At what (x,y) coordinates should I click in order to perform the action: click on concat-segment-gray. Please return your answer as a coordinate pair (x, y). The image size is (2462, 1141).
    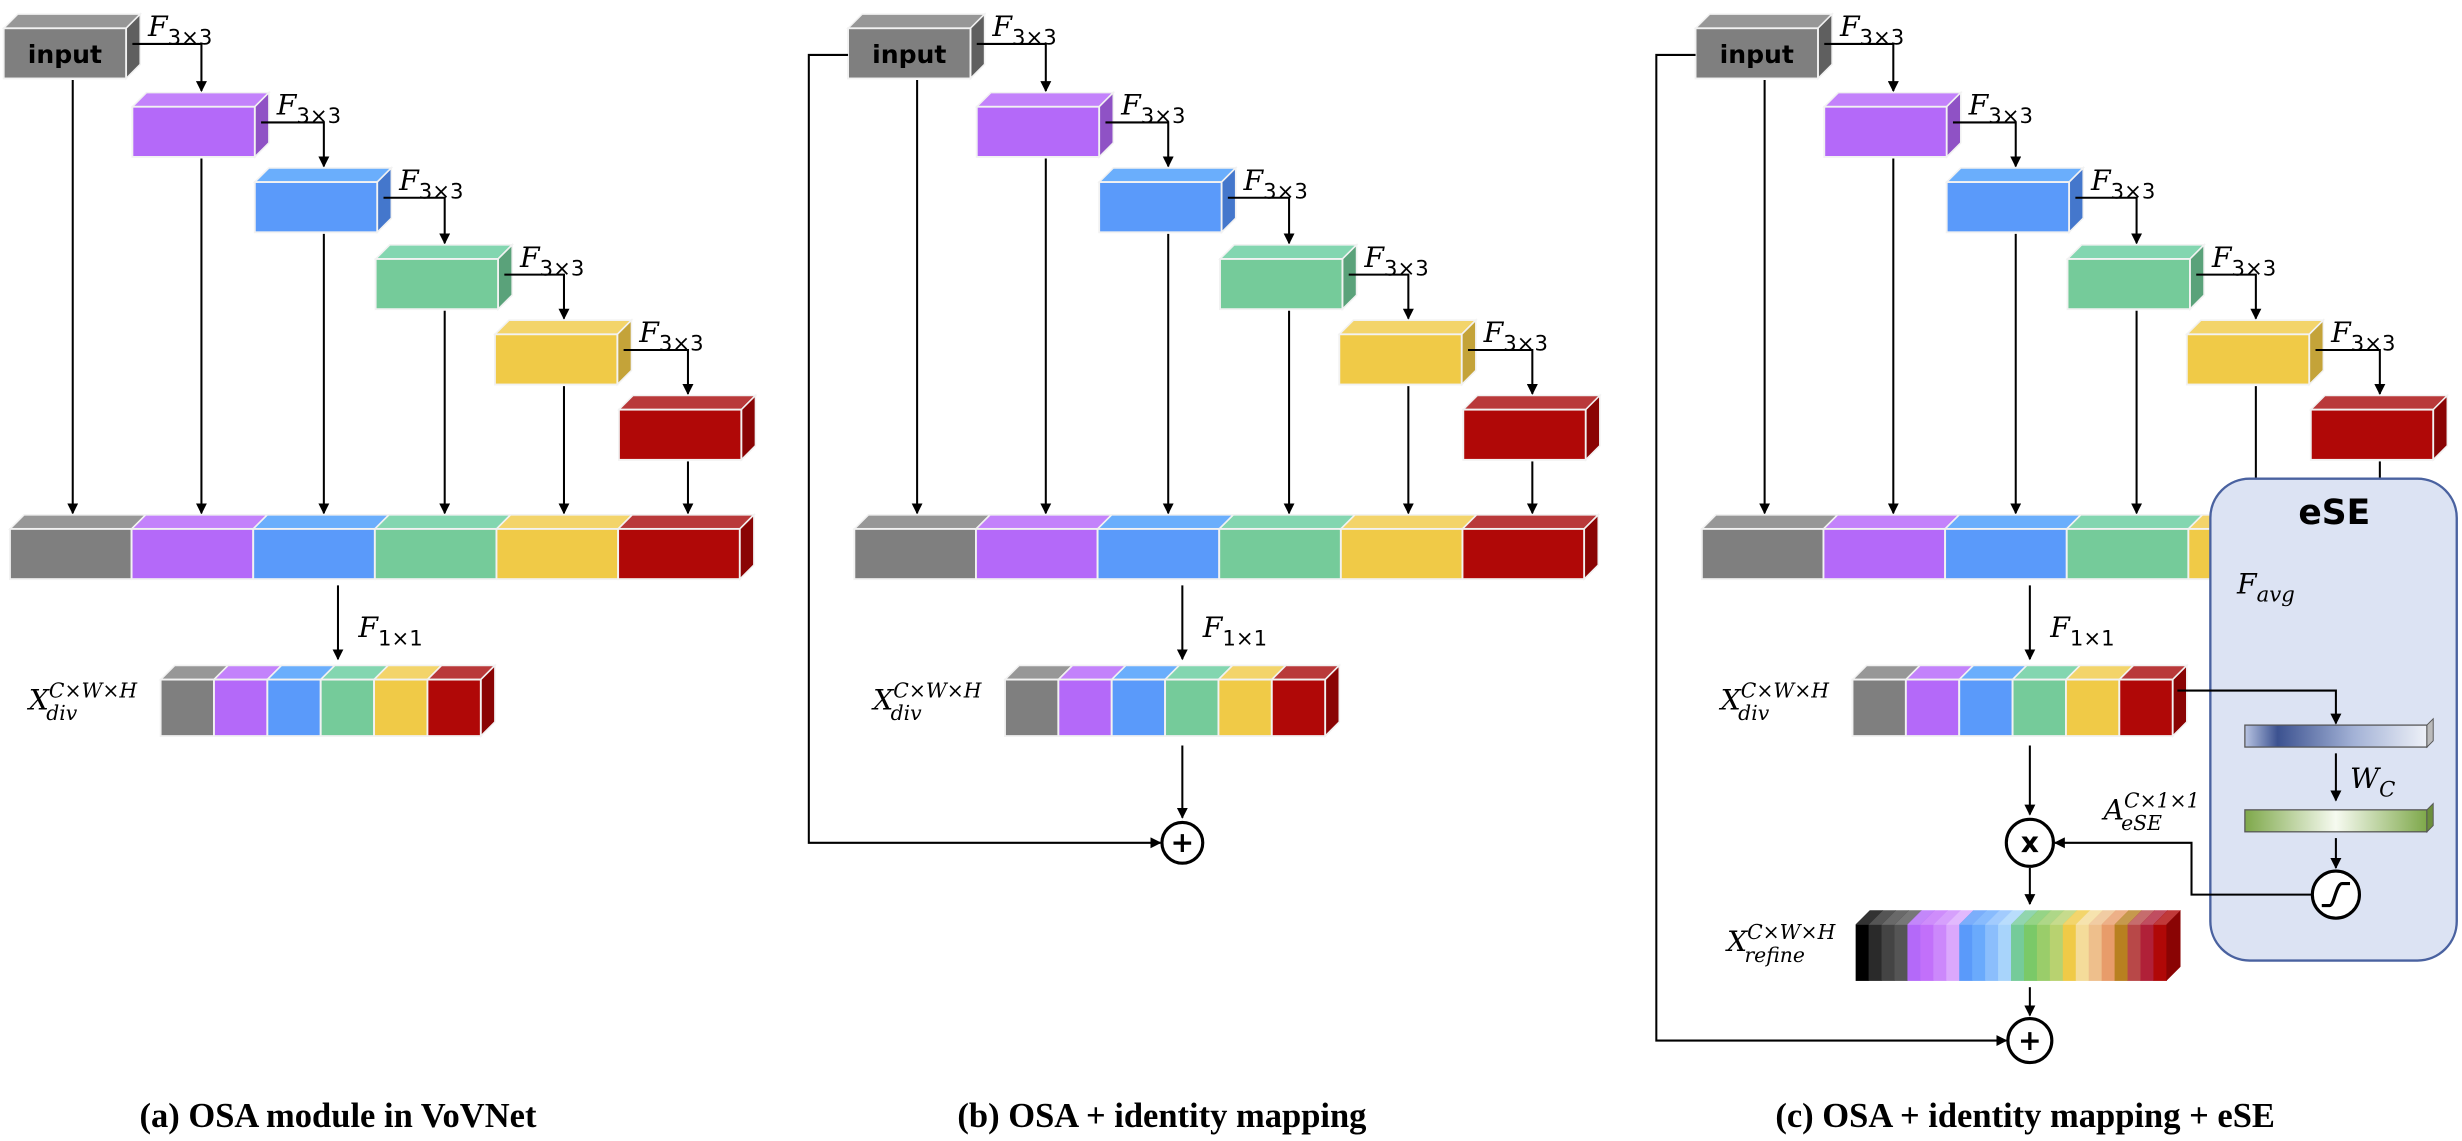
    Looking at the image, I should click on (1769, 547).